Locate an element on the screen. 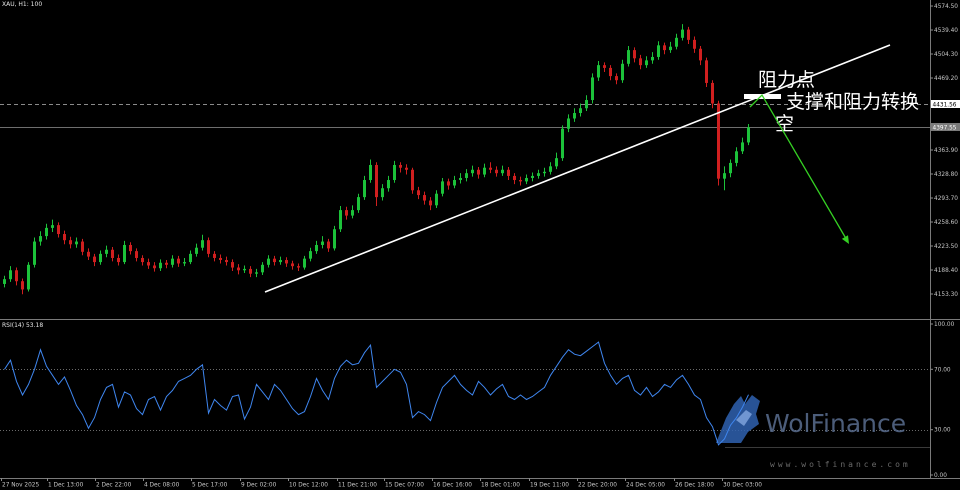 This screenshot has width=960, height=490. rsi-tick-label: 0.00 is located at coordinates (940, 476).